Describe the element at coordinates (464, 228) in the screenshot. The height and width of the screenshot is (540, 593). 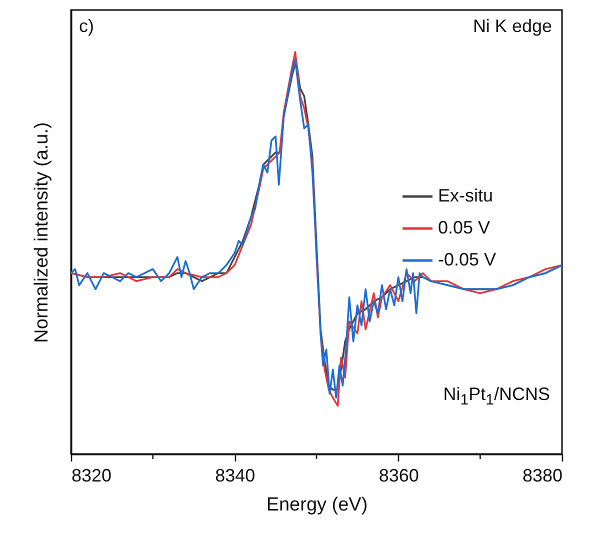
I see `legend-label: 0.05 V` at that location.